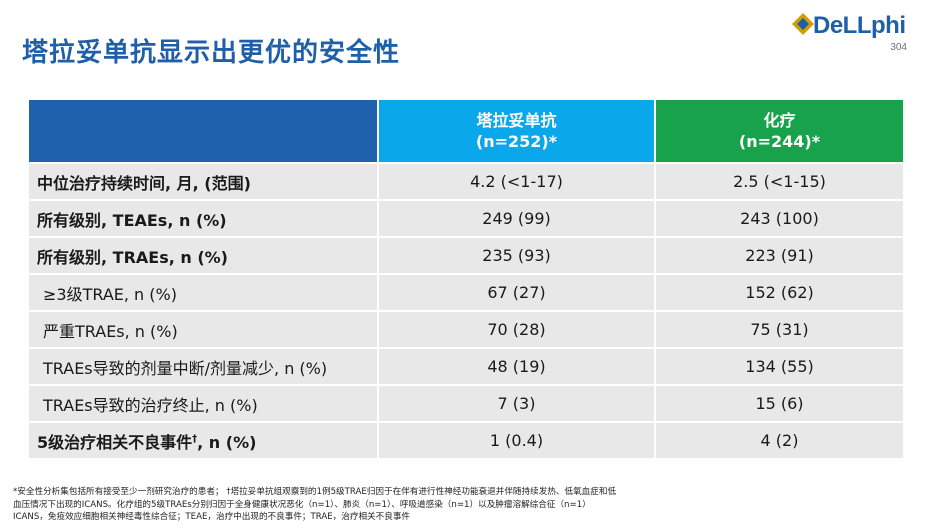 The image size is (927, 531). I want to click on chemo-value: 2.5 (<1-15), so click(778, 181).